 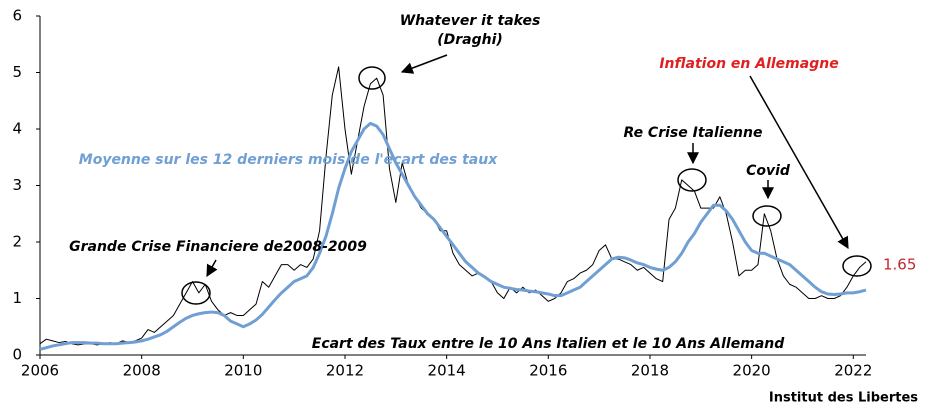 What do you see at coordinates (548, 371) in the screenshot?
I see `x-tick-label: 2016` at bounding box center [548, 371].